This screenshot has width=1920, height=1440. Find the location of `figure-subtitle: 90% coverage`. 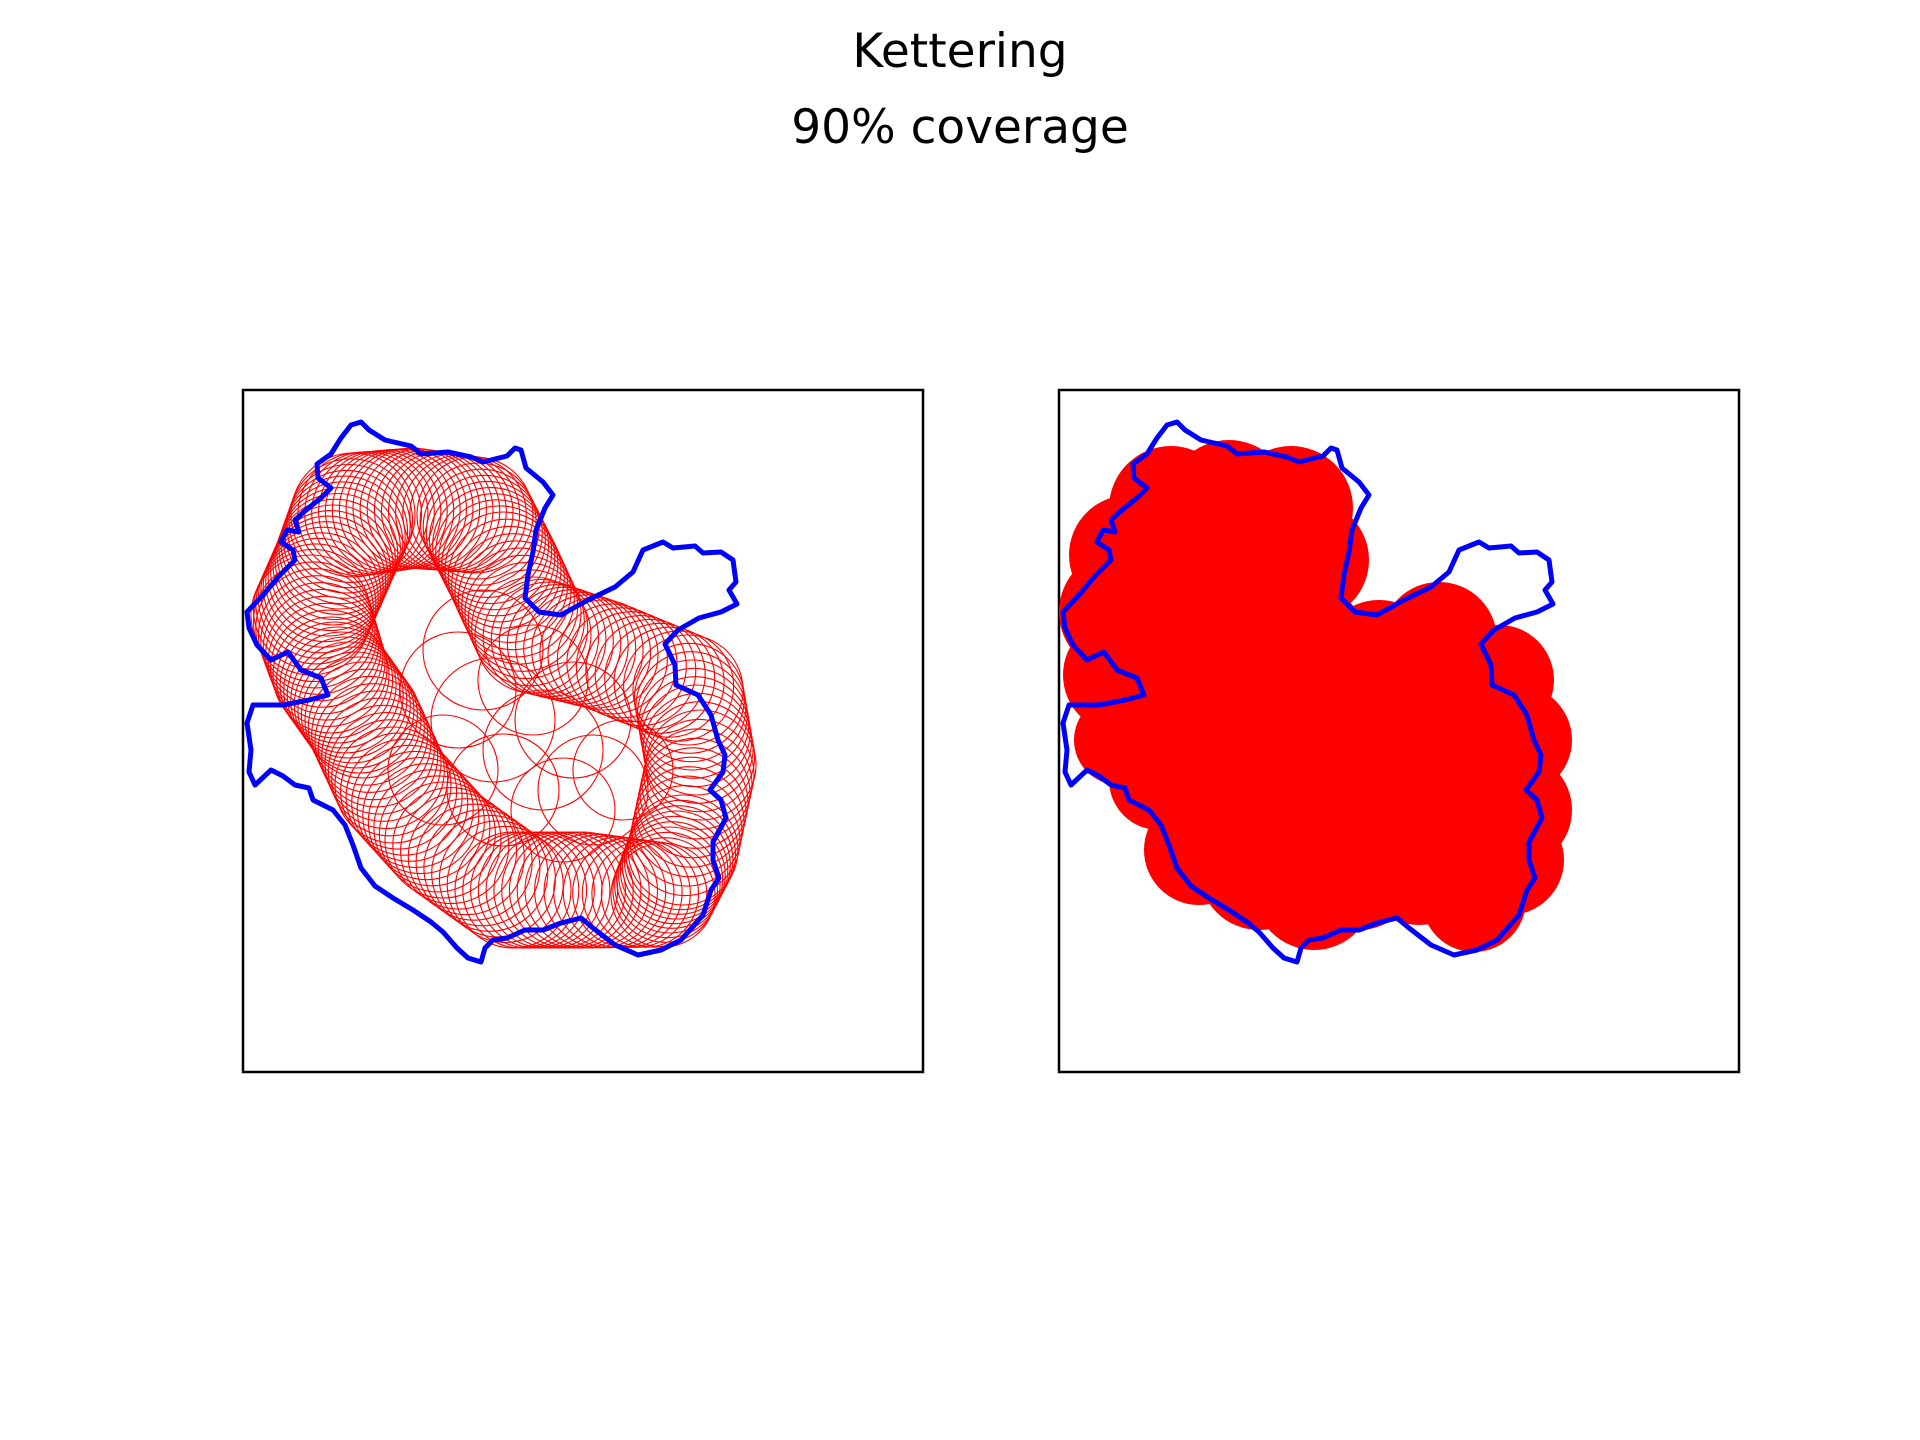

figure-subtitle: 90% coverage is located at coordinates (960, 127).